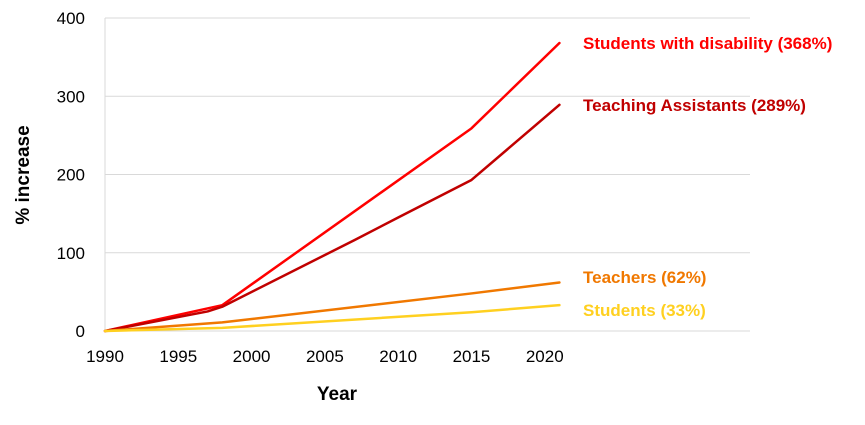 The width and height of the screenshot is (865, 425). What do you see at coordinates (252, 356) in the screenshot?
I see `x-tick-label: 2000` at bounding box center [252, 356].